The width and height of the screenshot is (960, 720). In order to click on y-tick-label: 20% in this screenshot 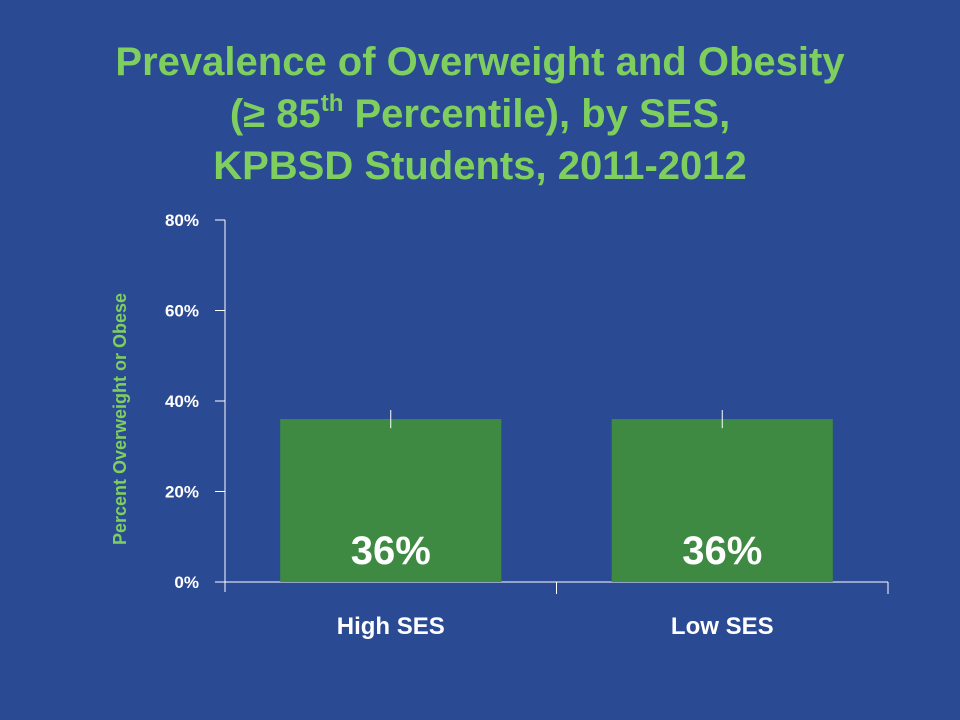, I will do `click(182, 492)`.